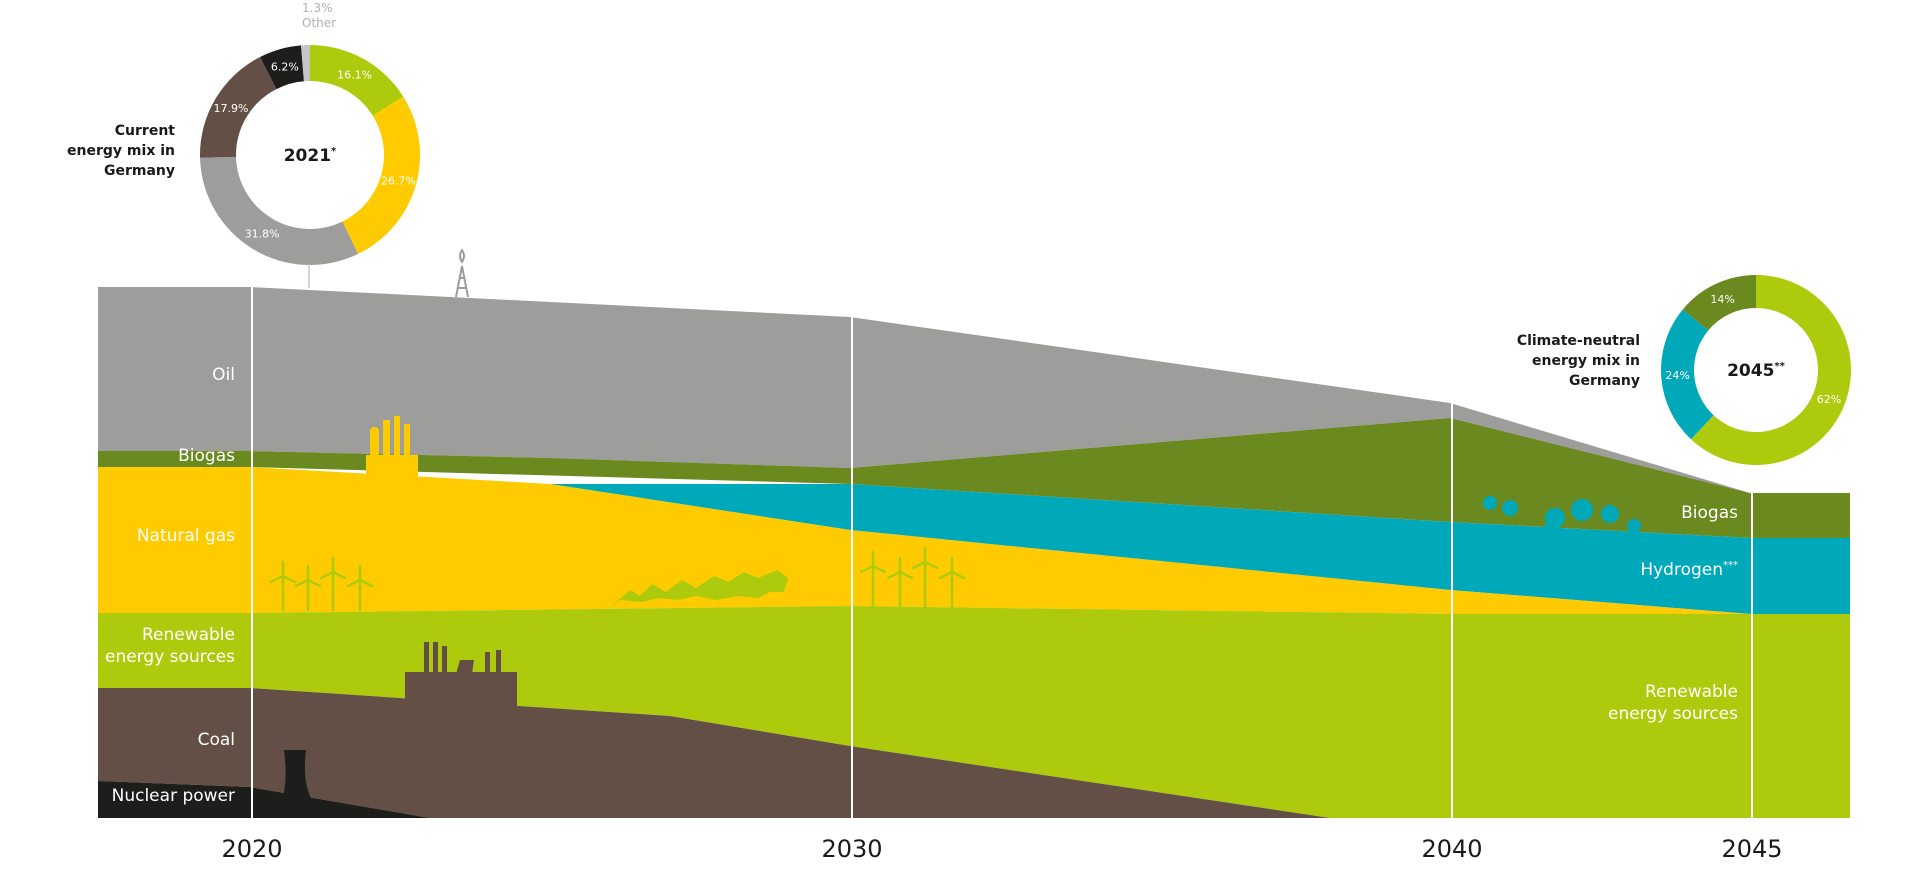 The width and height of the screenshot is (1920, 870). Describe the element at coordinates (186, 536) in the screenshot. I see `left-label-natural_gas: Natural gas` at that location.